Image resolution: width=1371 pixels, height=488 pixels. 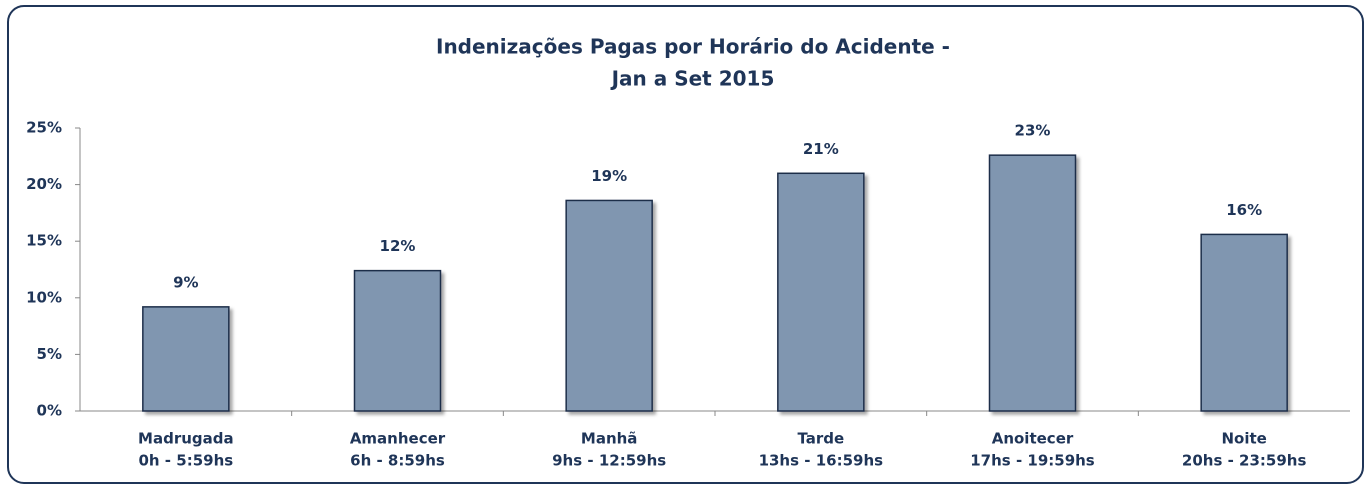 What do you see at coordinates (609, 439) in the screenshot?
I see `x-tick-label: Manhã` at bounding box center [609, 439].